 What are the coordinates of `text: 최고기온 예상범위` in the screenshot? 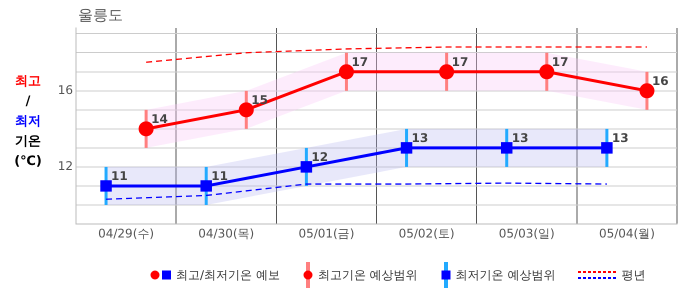 It's located at (368, 275).